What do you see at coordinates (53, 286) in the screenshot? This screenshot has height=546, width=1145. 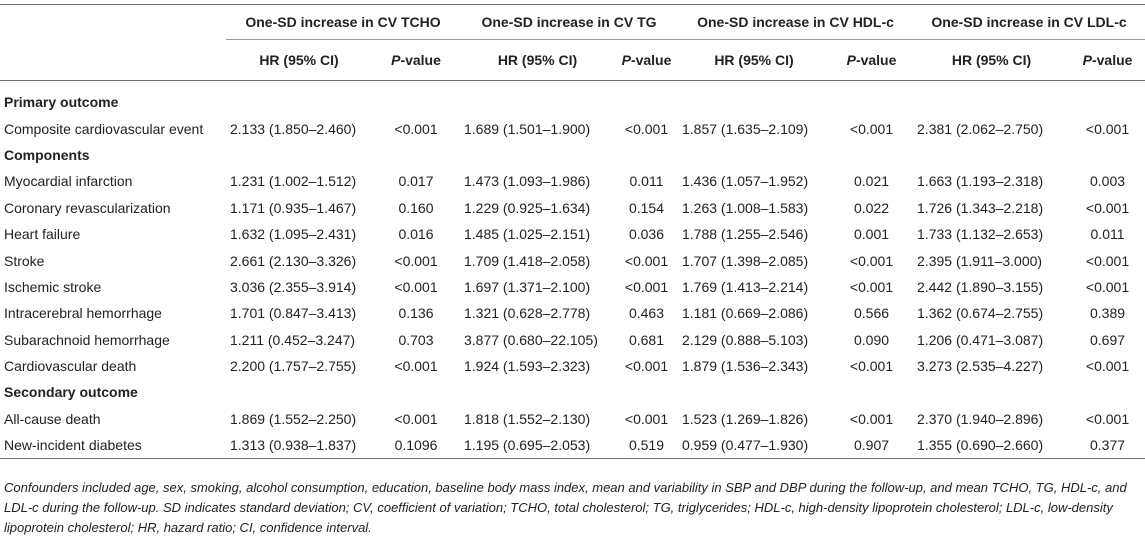 I see `row-label: Ischemic stroke` at bounding box center [53, 286].